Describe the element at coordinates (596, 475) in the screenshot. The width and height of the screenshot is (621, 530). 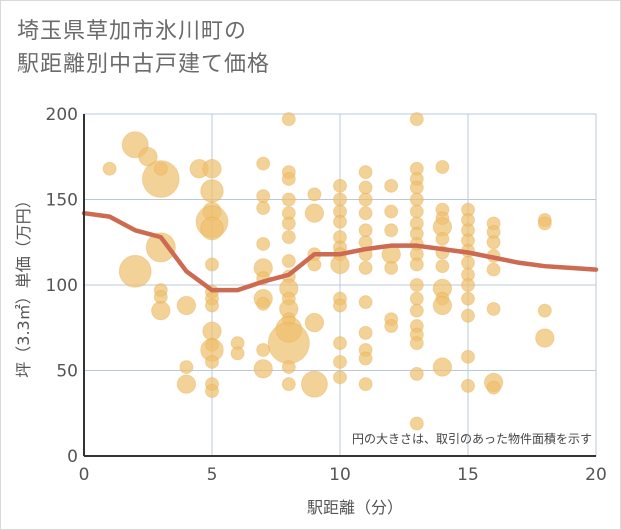
I see `x-tick-label: 20` at that location.